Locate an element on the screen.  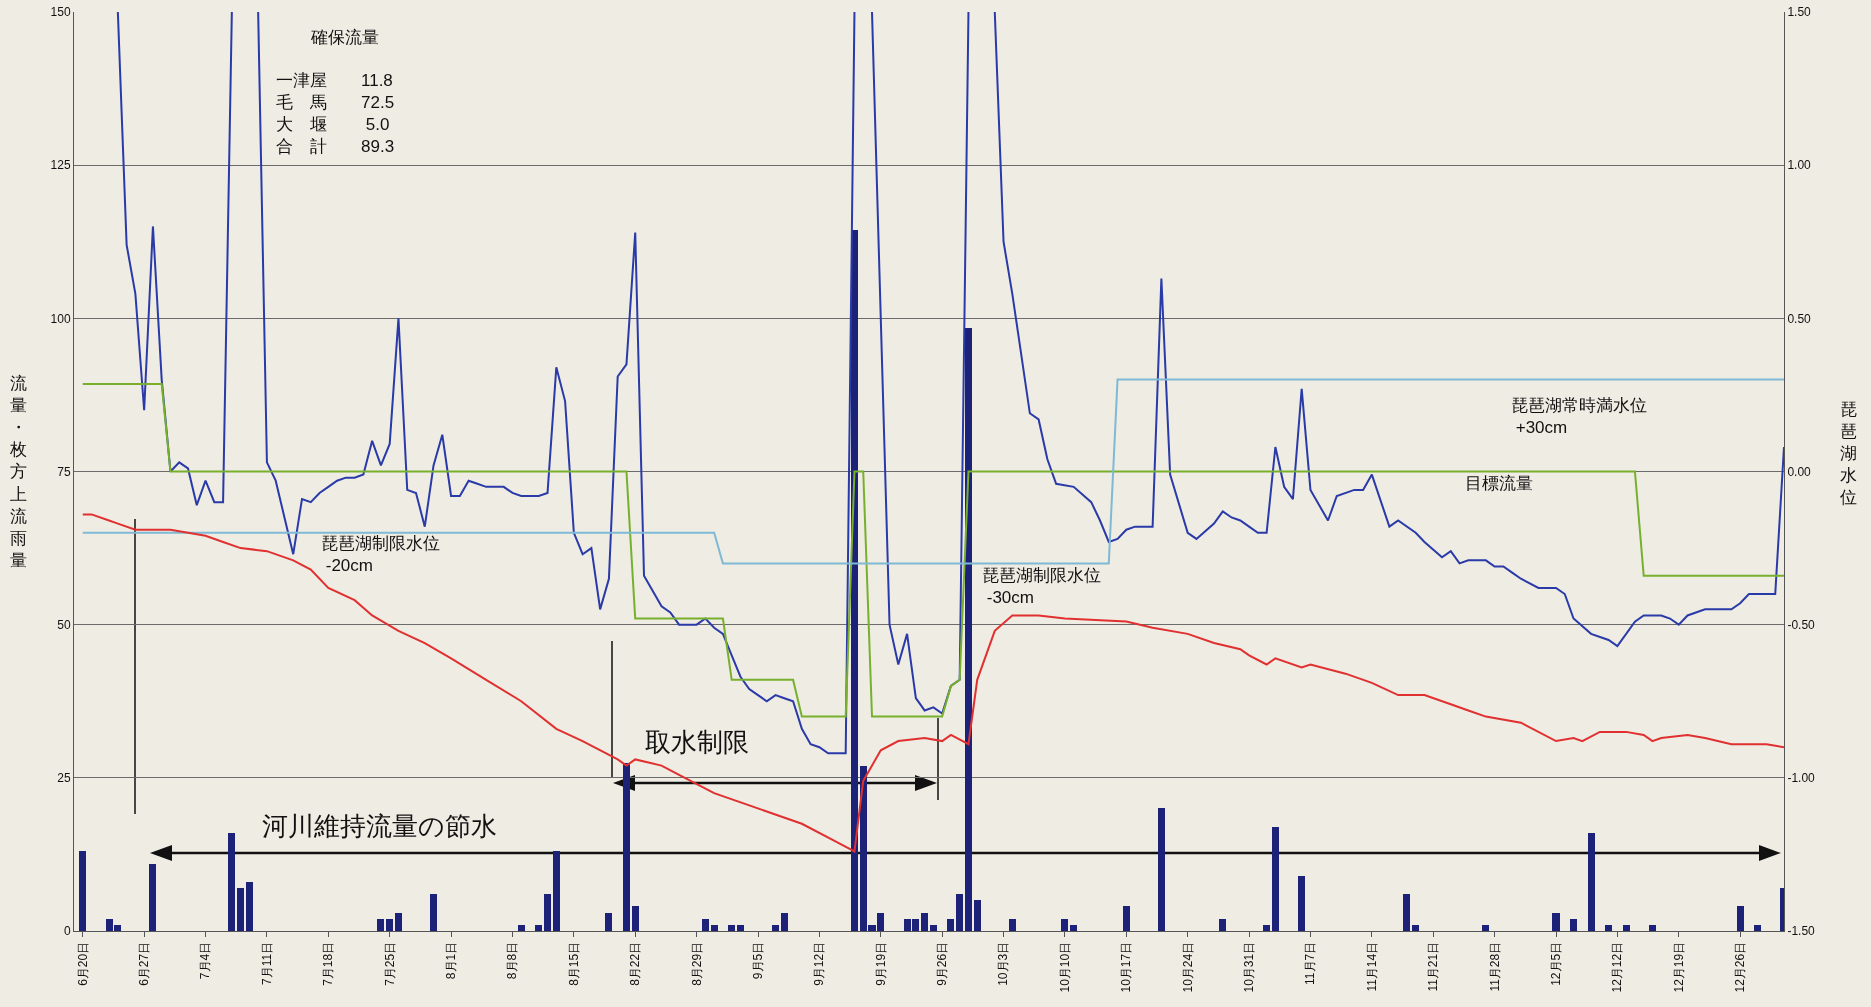
x-tick-label: 11月28日 is located at coordinates (1494, 966).